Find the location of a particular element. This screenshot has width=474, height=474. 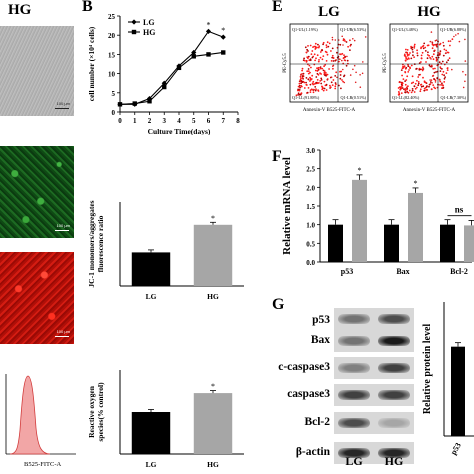

x-tick-label: 6 is located at coordinates (209, 121).